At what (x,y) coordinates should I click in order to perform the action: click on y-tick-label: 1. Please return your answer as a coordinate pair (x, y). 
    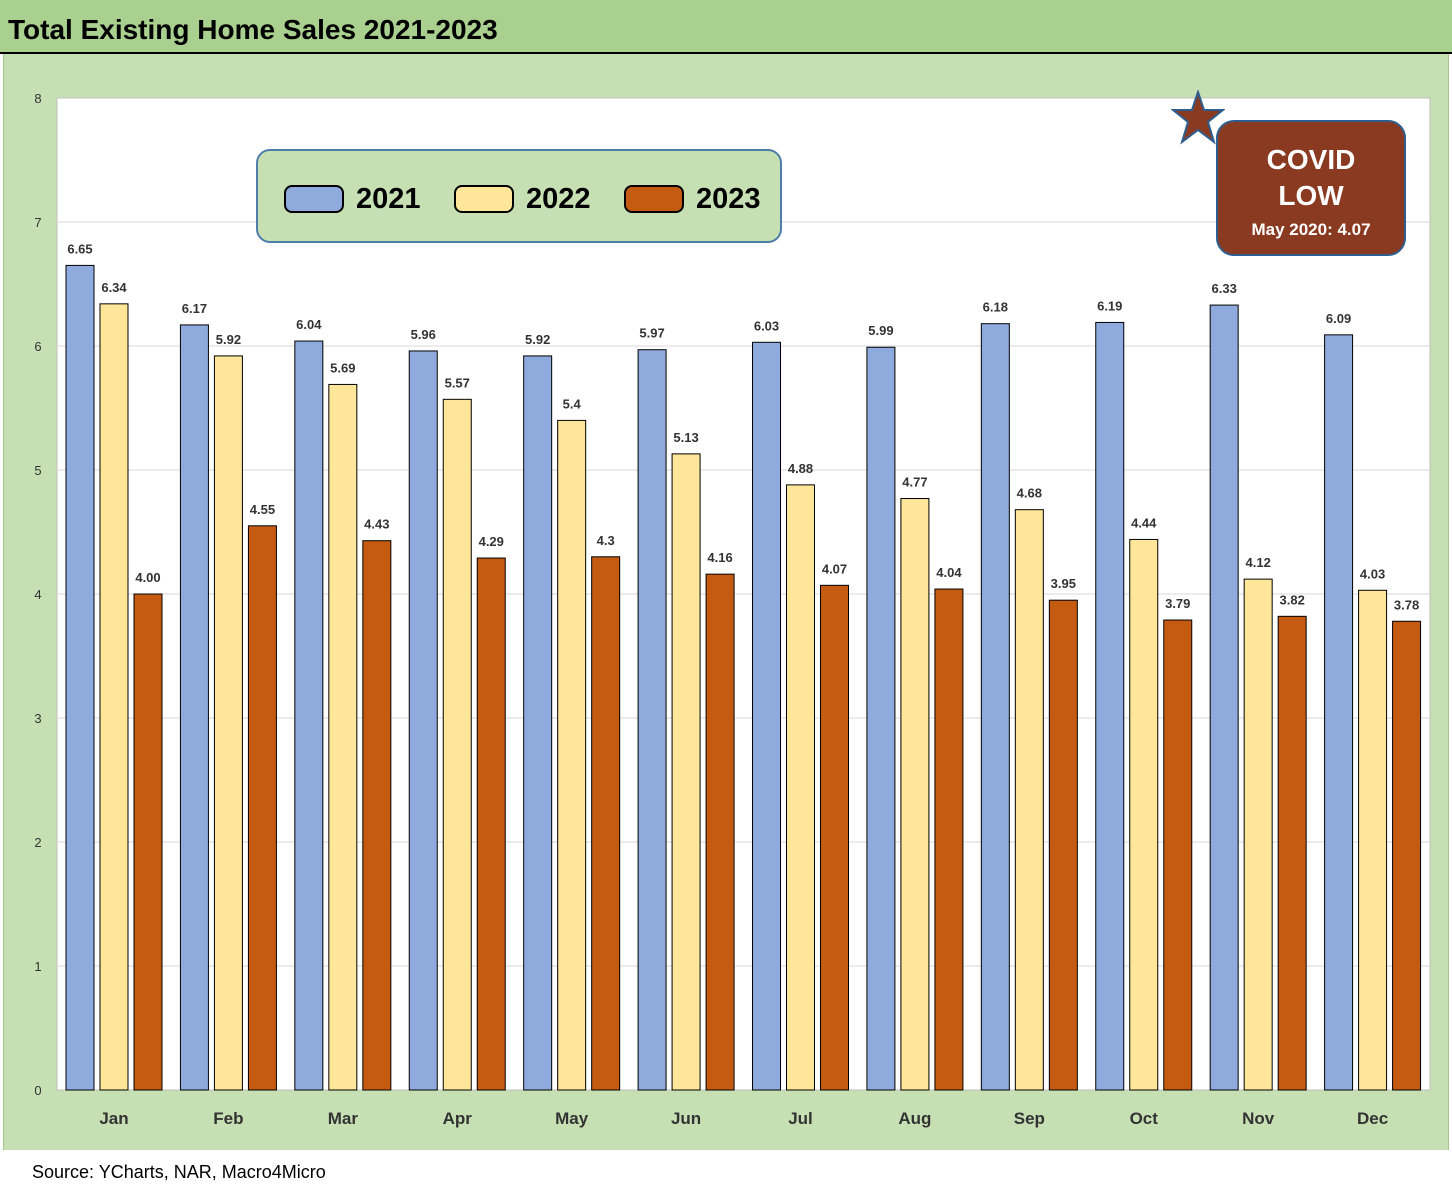
    Looking at the image, I should click on (37, 966).